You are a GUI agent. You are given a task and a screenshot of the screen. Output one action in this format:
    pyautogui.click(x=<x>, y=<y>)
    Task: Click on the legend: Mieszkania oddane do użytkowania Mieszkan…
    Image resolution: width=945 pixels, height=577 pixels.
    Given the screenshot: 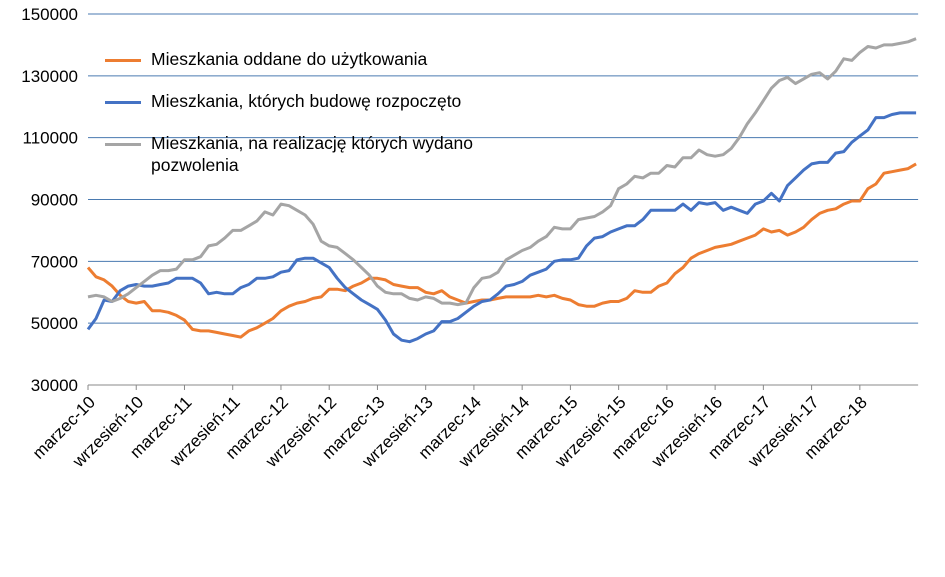 What is the action you would take?
    pyautogui.click(x=305, y=122)
    